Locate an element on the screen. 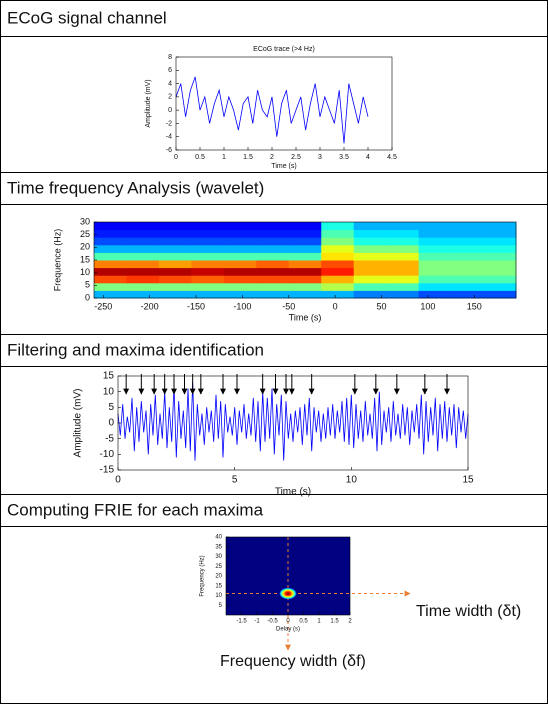  y-tick-label: 25 is located at coordinates (85, 234).